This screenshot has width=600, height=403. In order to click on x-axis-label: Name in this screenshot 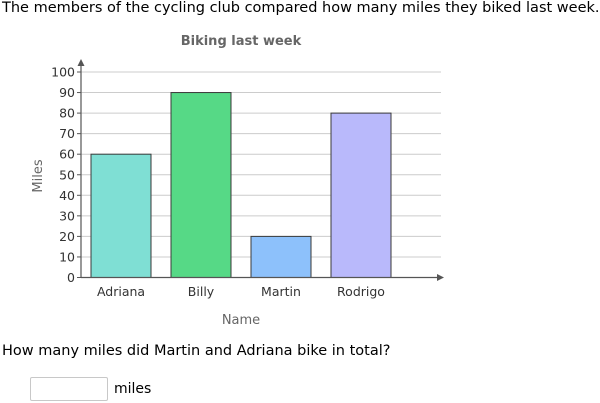, I will do `click(241, 320)`.